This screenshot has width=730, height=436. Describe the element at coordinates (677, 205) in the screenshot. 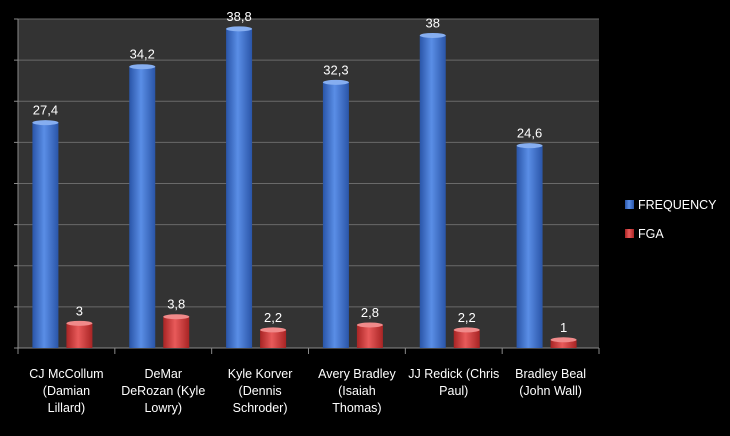

I see `legend-label-frequency: FREQUENCY` at that location.